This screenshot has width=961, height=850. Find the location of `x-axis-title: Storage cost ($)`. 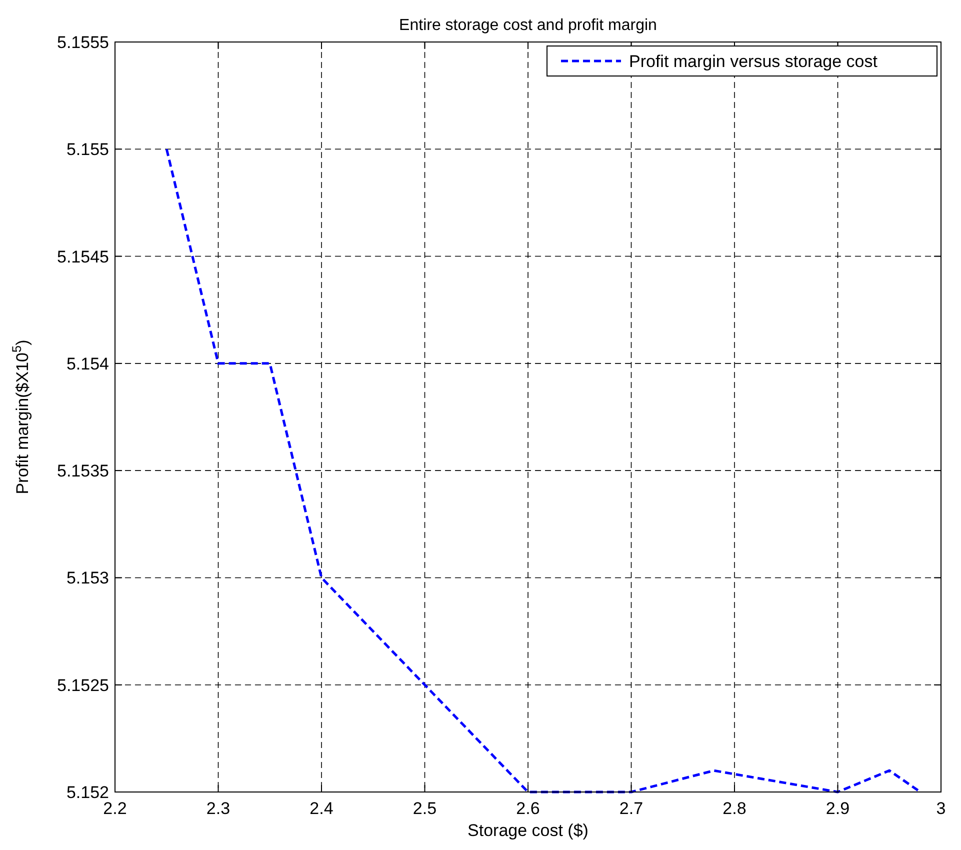

x-axis-title: Storage cost ($) is located at coordinates (528, 830).